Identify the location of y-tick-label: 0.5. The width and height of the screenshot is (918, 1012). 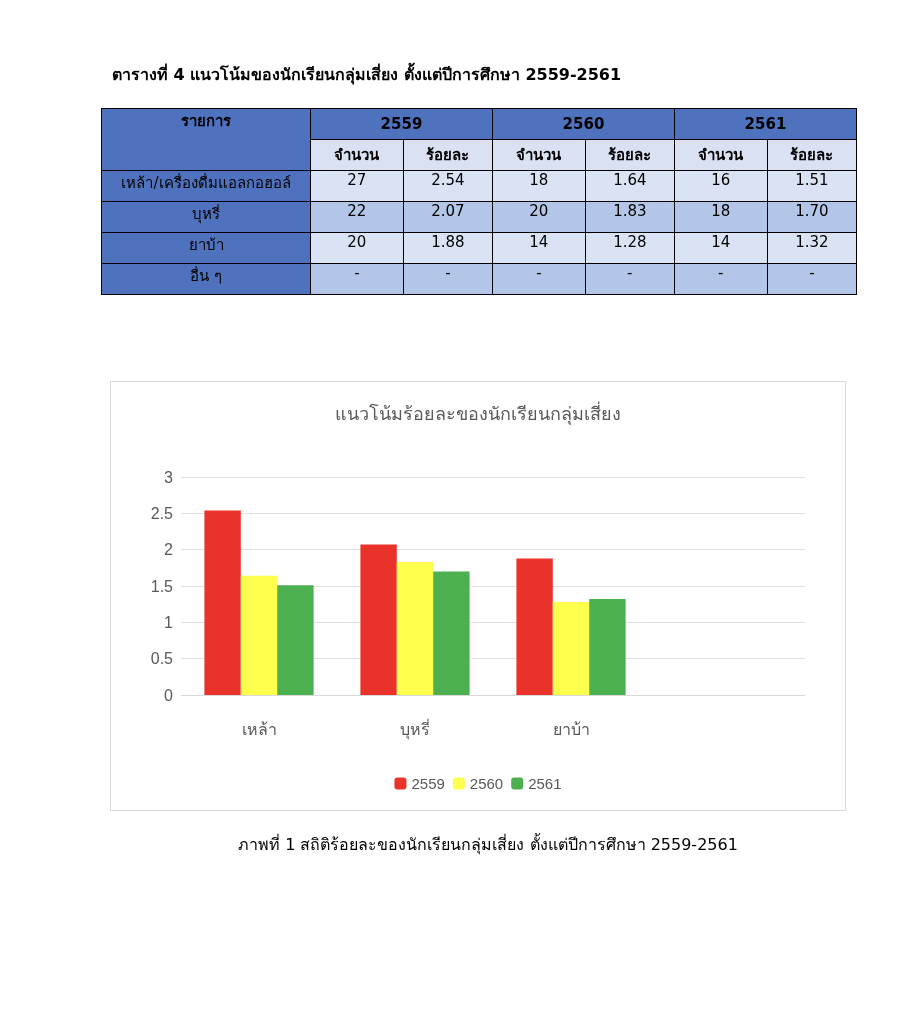
(162, 659).